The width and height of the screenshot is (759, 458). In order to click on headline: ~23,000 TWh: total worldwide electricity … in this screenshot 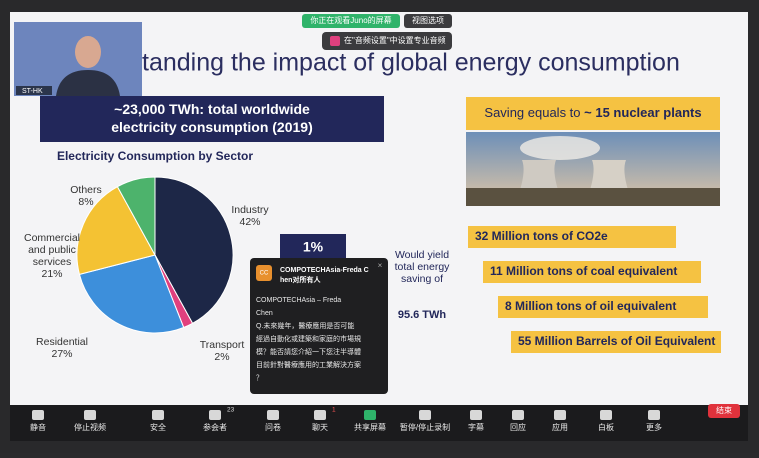, I will do `click(212, 118)`.